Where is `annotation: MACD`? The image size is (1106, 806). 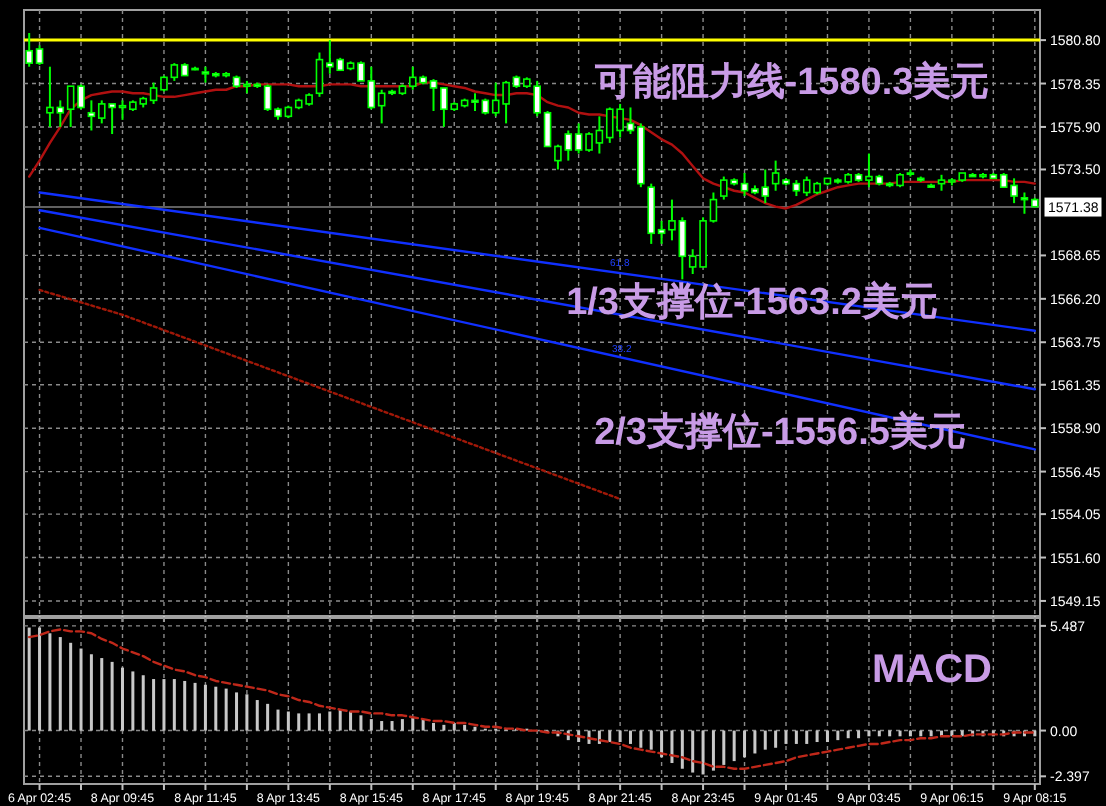
annotation: MACD is located at coordinates (932, 670).